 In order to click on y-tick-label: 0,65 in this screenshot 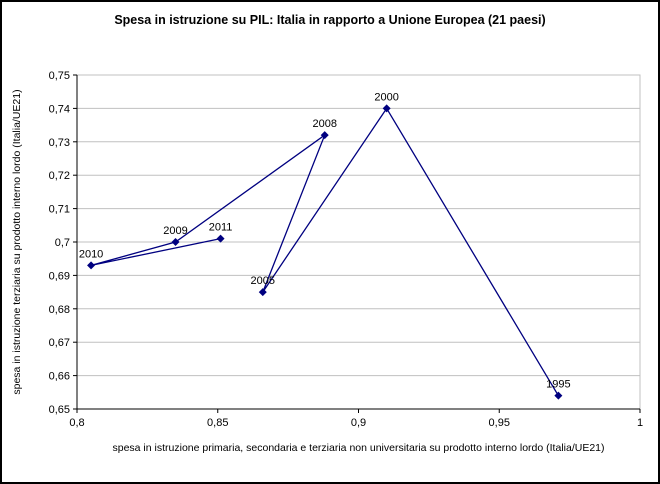, I will do `click(59, 410)`.